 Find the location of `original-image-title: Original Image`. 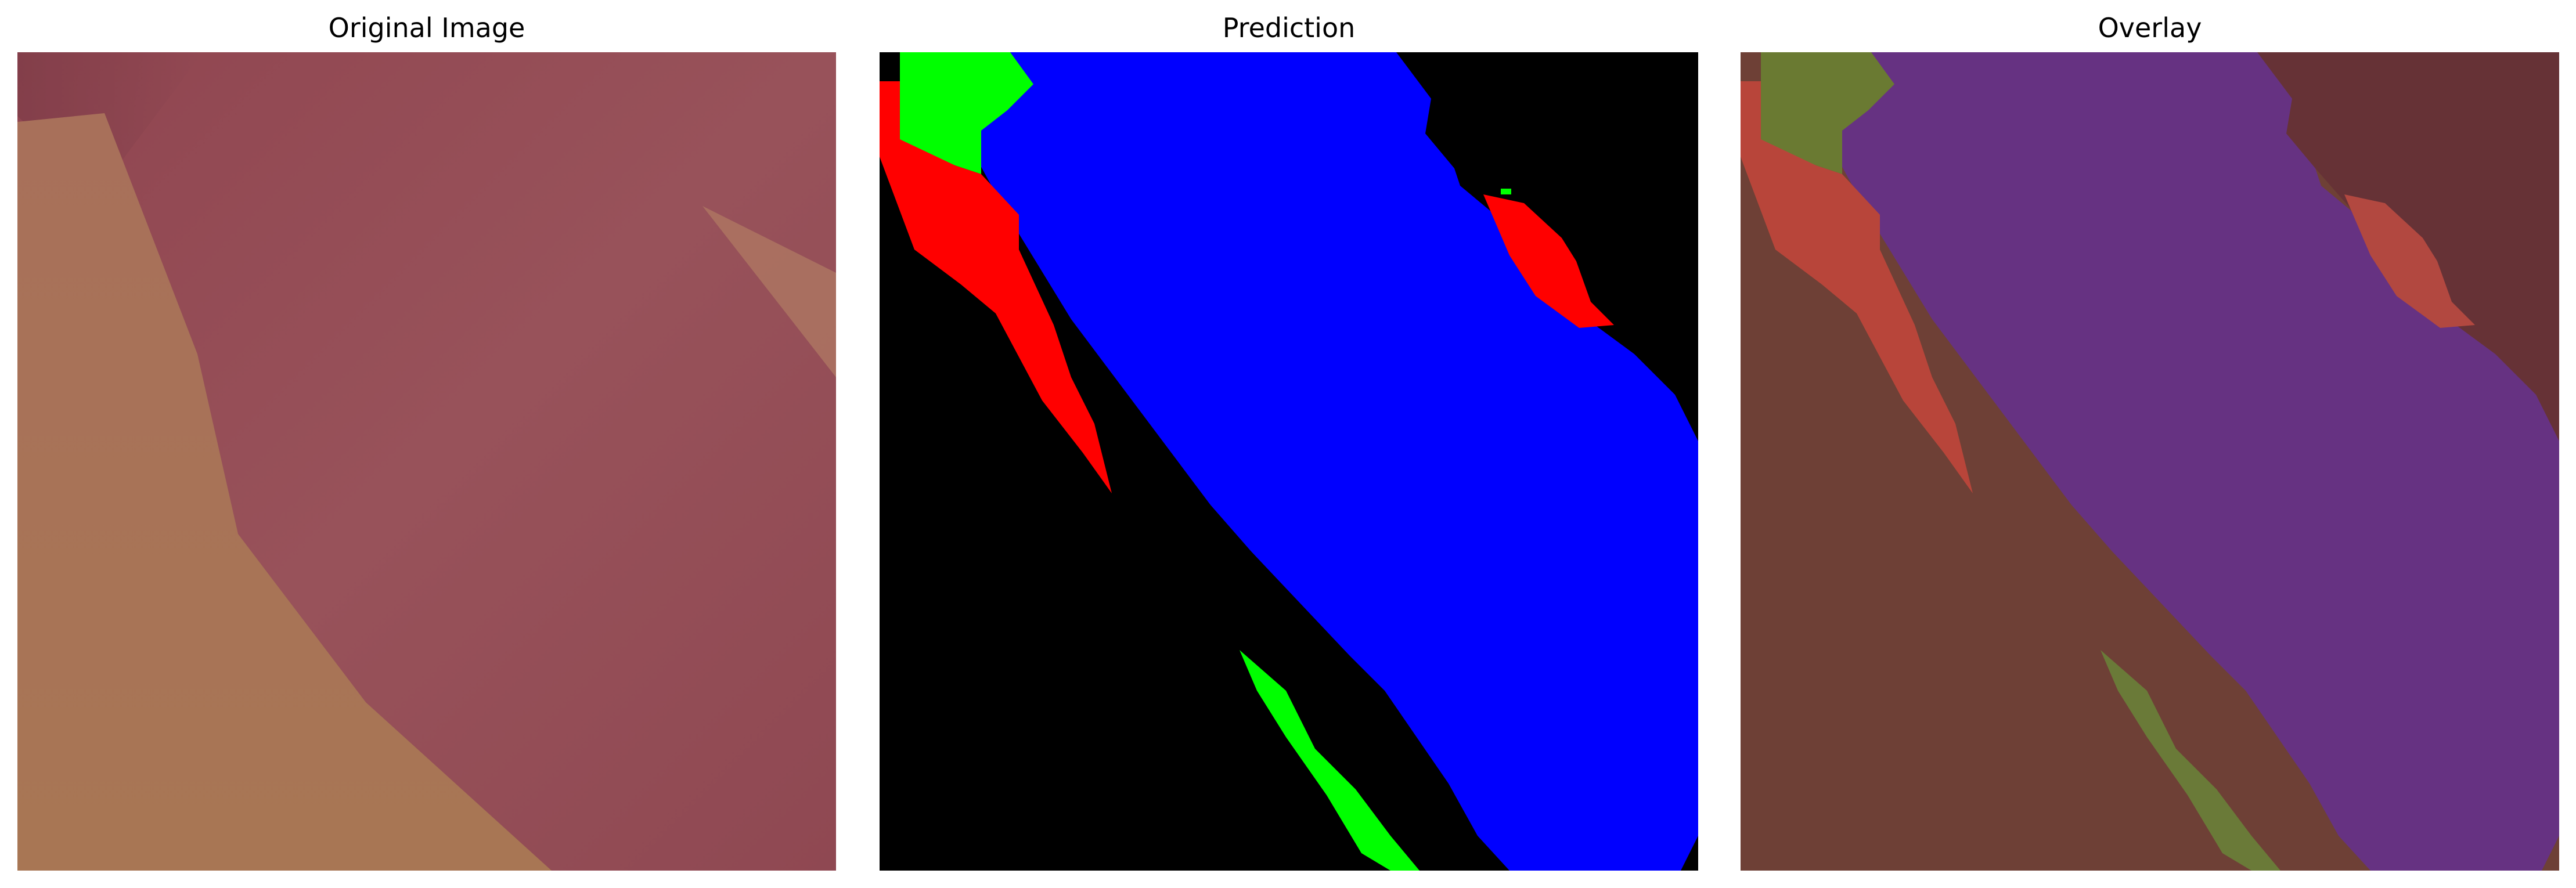

original-image-title: Original Image is located at coordinates (426, 28).